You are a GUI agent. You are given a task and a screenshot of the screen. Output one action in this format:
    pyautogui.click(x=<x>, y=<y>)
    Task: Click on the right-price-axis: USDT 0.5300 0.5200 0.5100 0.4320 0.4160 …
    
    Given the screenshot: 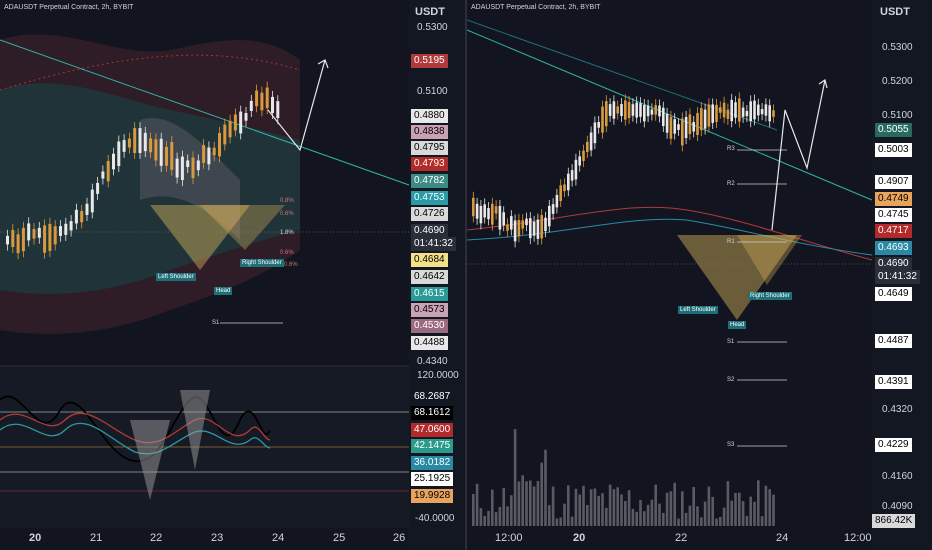 What is the action you would take?
    pyautogui.click(x=902, y=275)
    